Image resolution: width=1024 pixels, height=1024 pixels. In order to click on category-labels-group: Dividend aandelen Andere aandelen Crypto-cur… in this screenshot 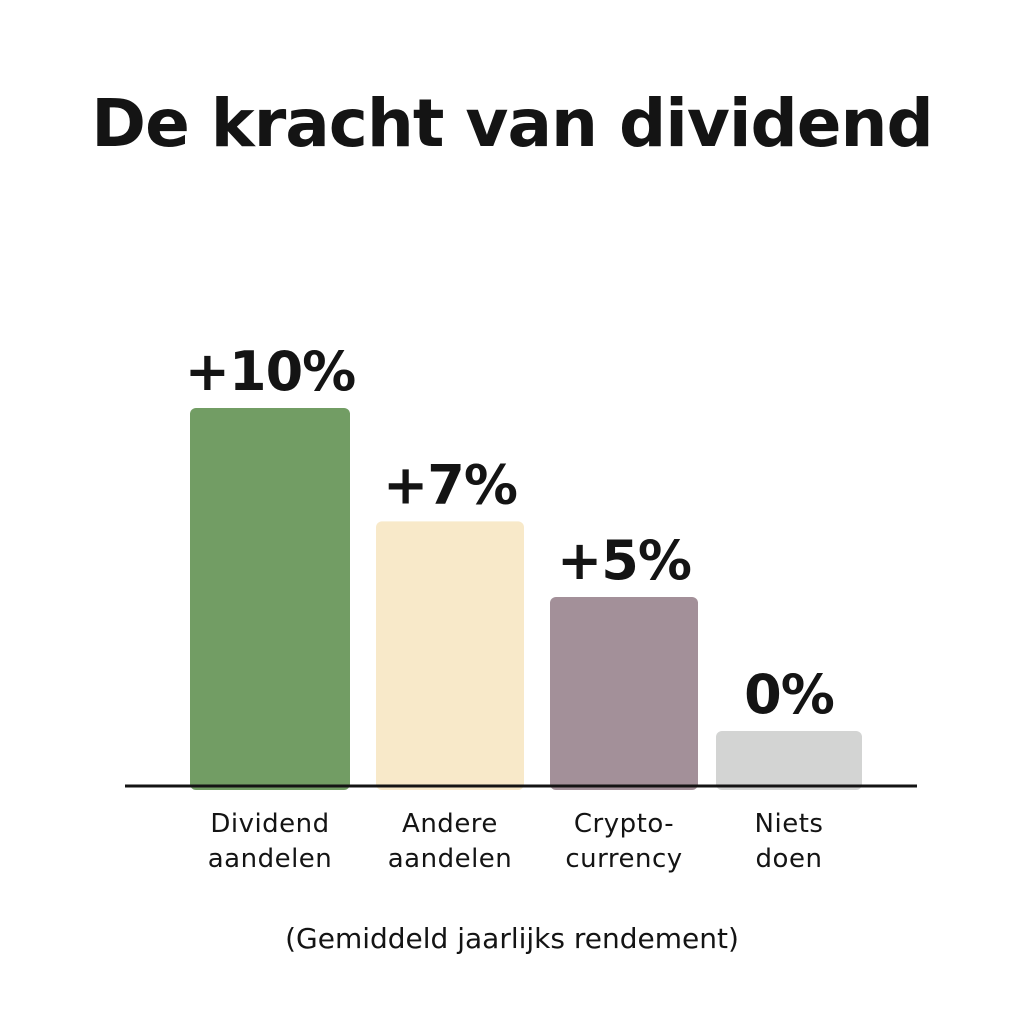, I will do `click(516, 841)`.